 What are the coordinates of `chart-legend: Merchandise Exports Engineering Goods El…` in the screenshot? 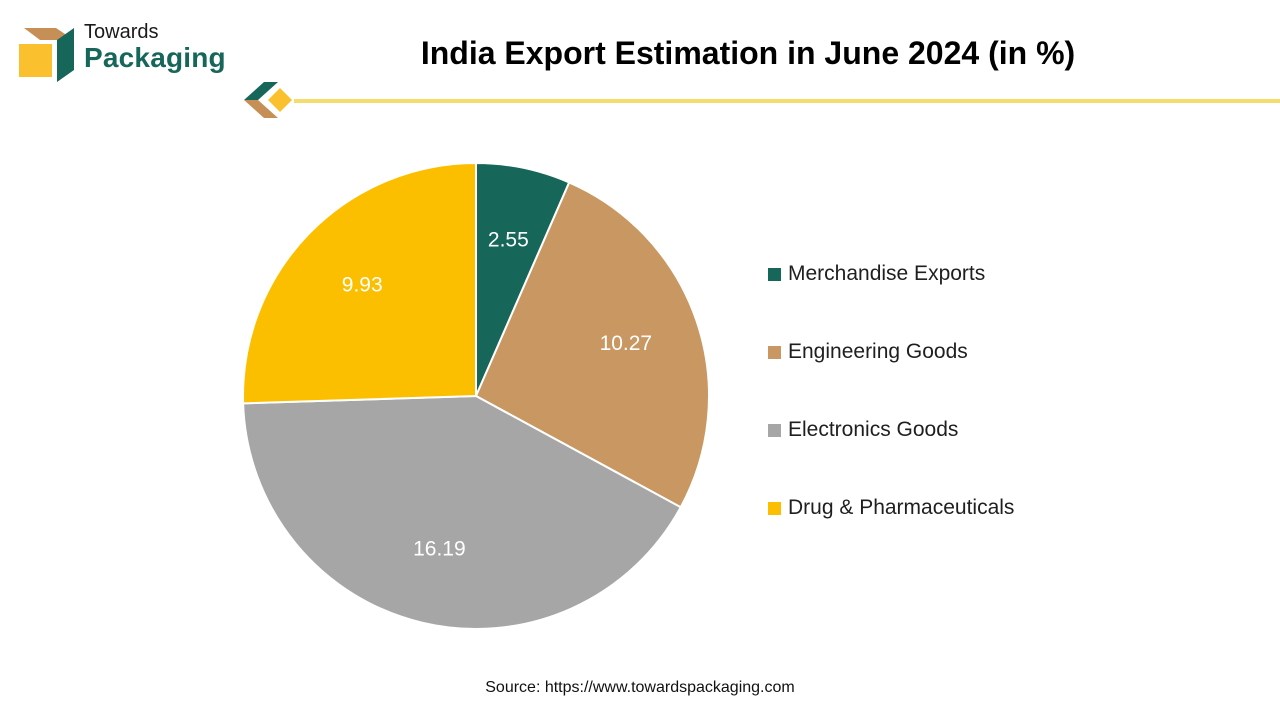 It's located at (948, 415).